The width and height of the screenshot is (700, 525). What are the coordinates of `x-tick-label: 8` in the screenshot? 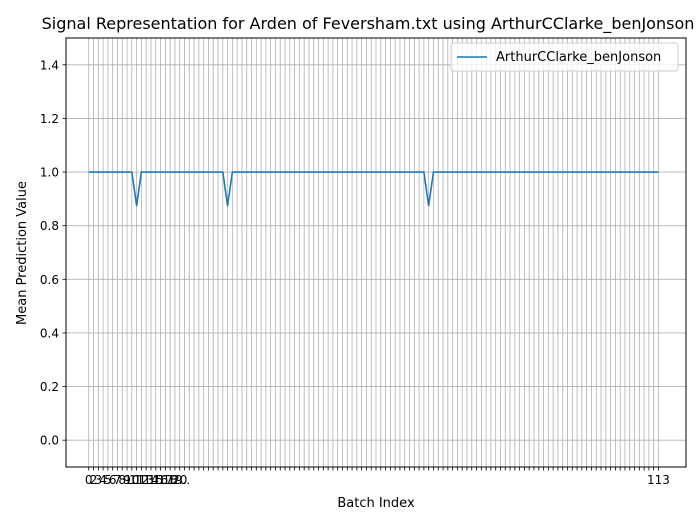 It's located at (122, 480).